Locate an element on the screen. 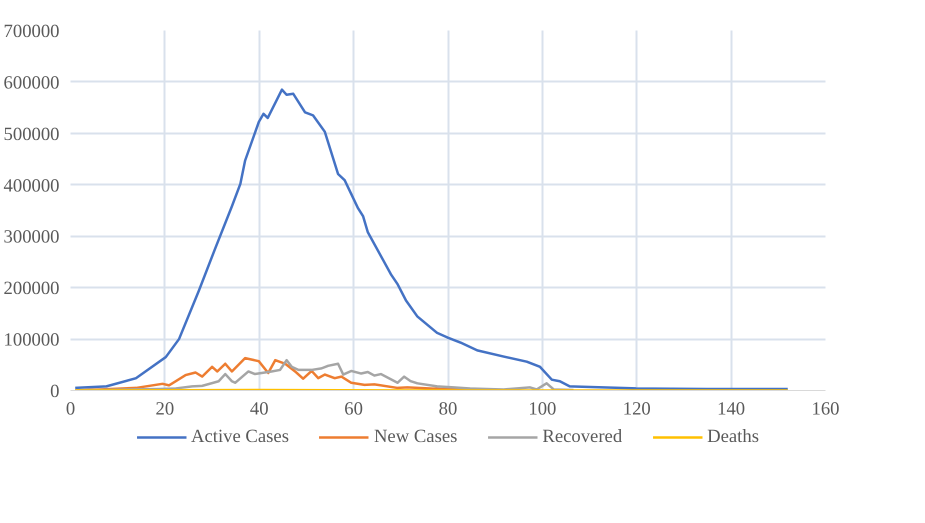 The image size is (925, 523). legend-label: Deaths is located at coordinates (733, 437).